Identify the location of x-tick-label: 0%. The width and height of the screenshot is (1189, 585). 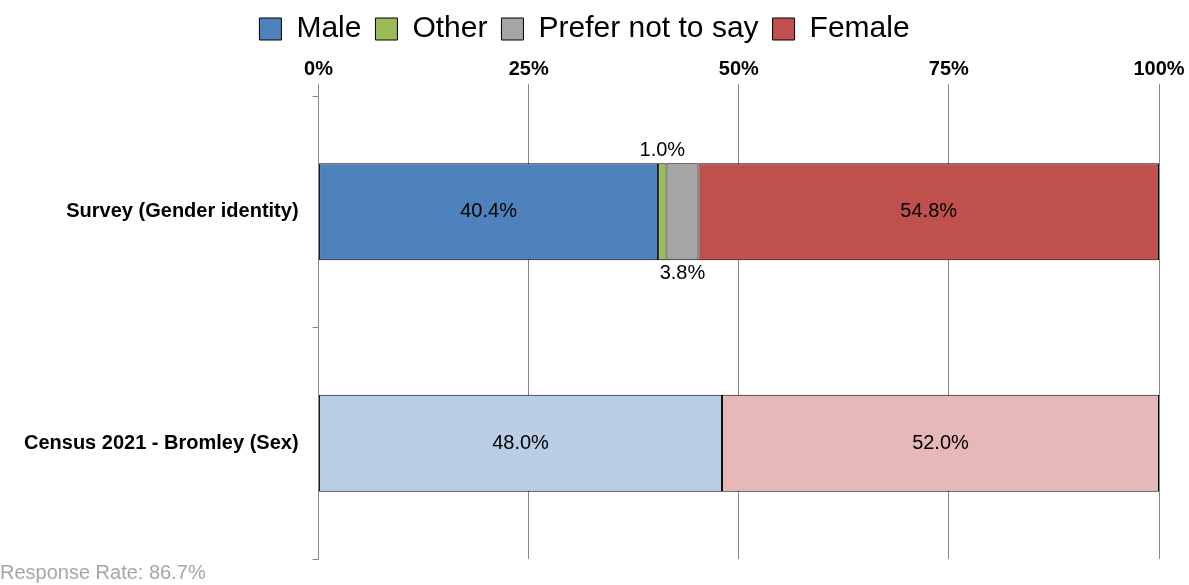
(319, 67).